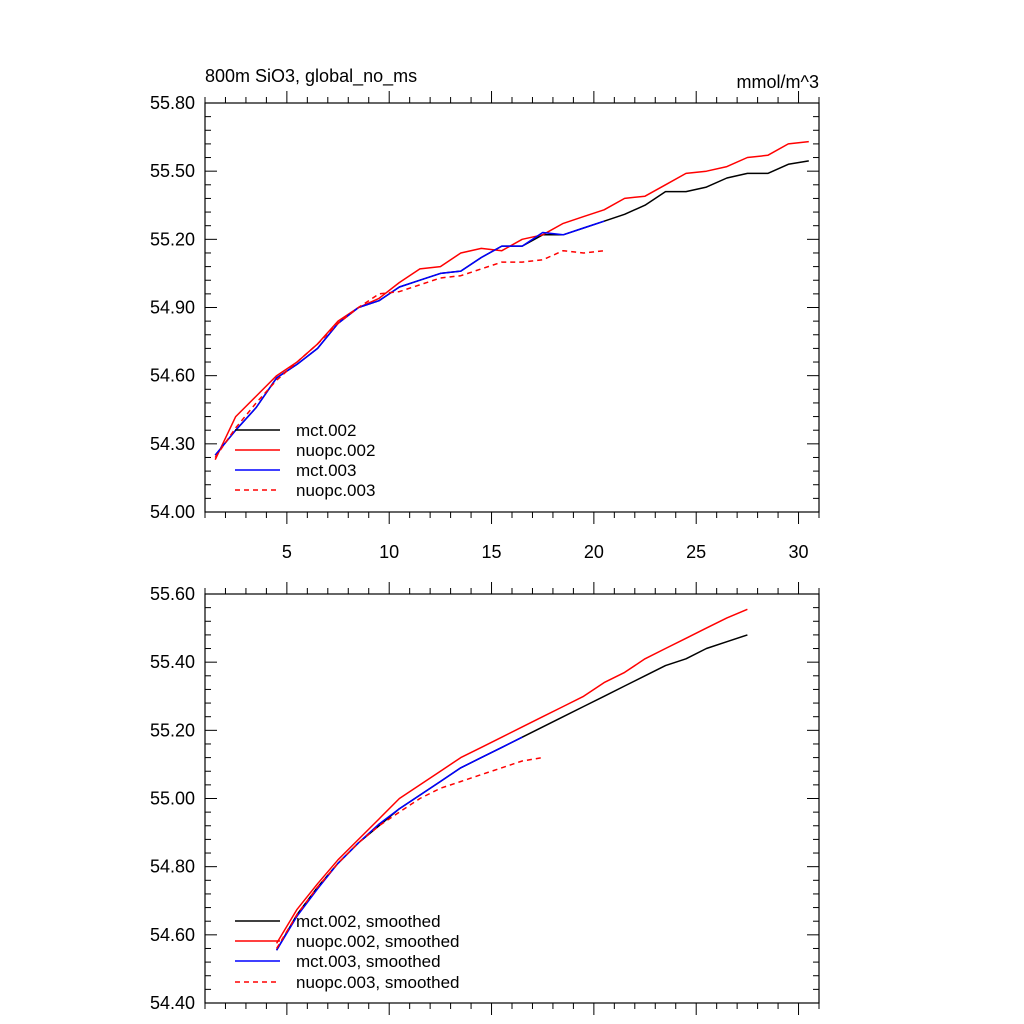 This screenshot has width=1024, height=1024. Describe the element at coordinates (799, 552) in the screenshot. I see `x-tick-label: 30` at that location.